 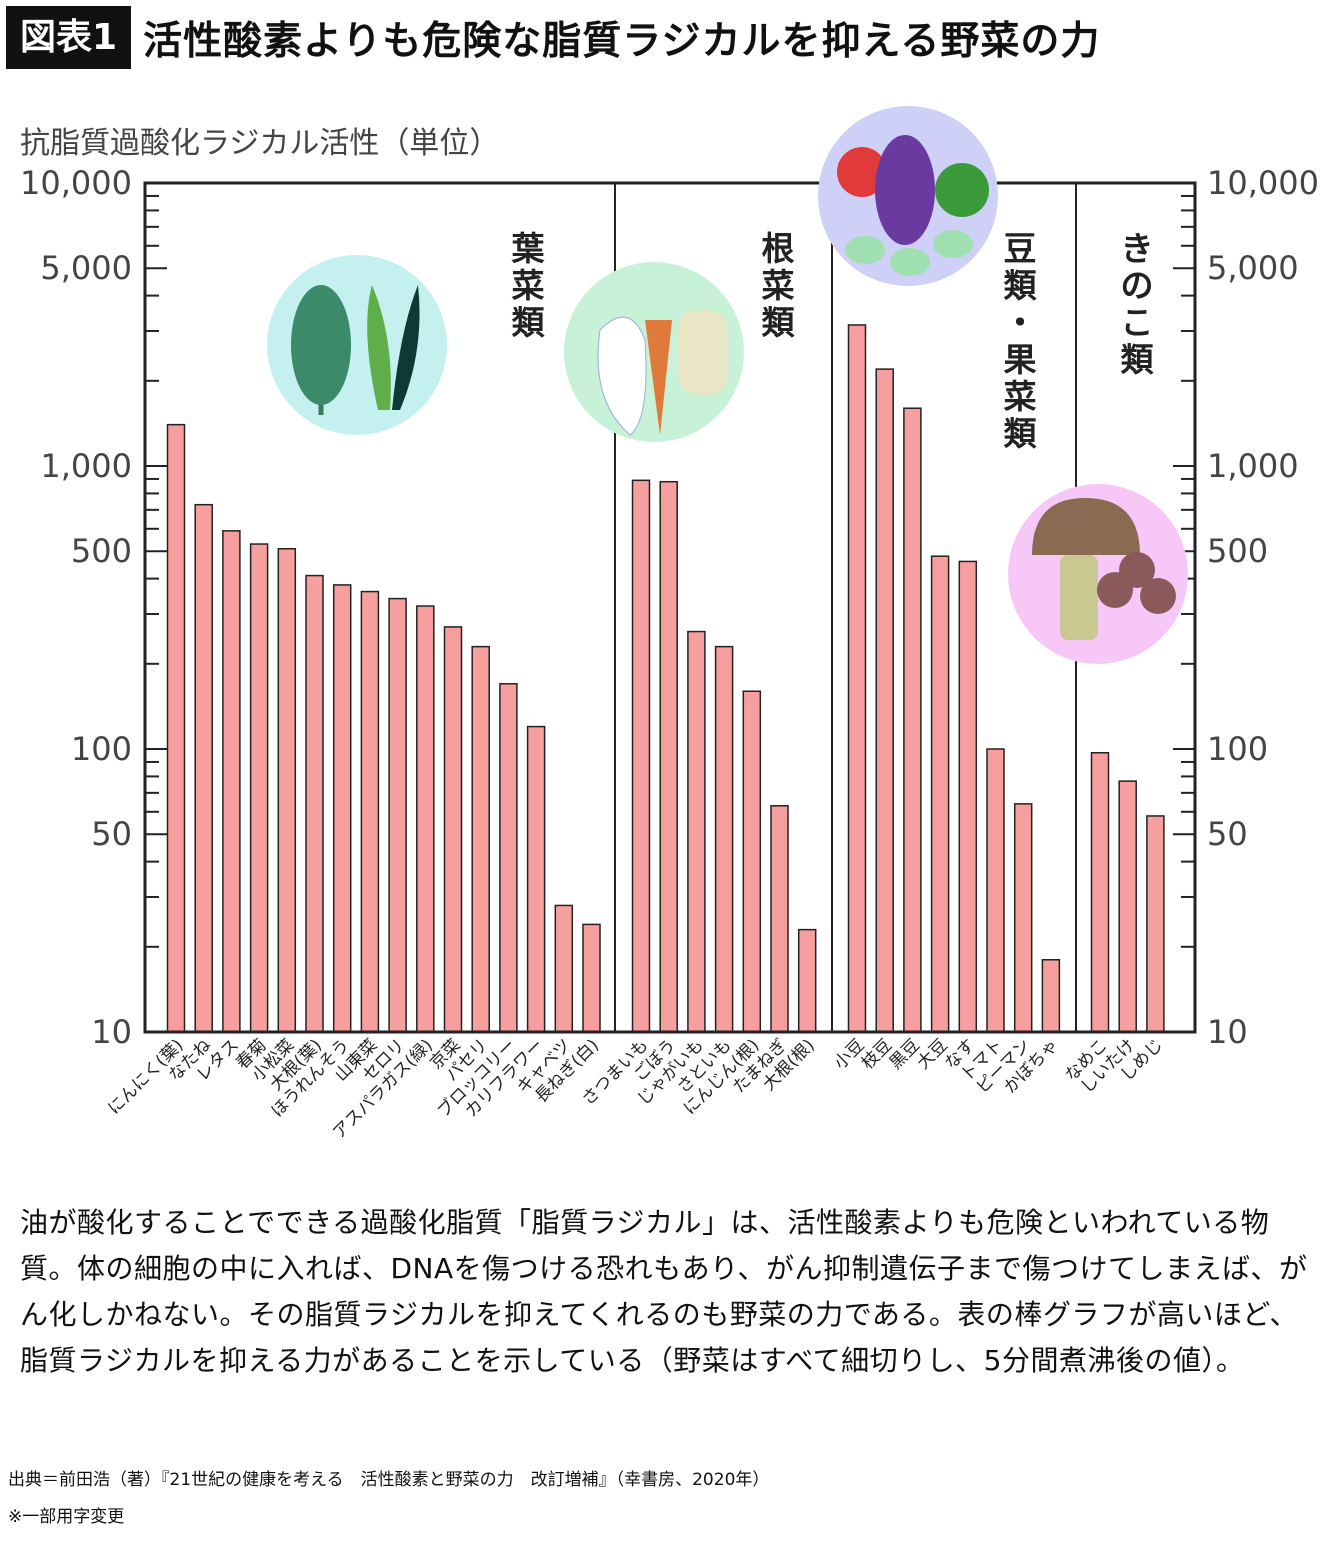 I want to click on group-label-char: の, so click(x=1137, y=285).